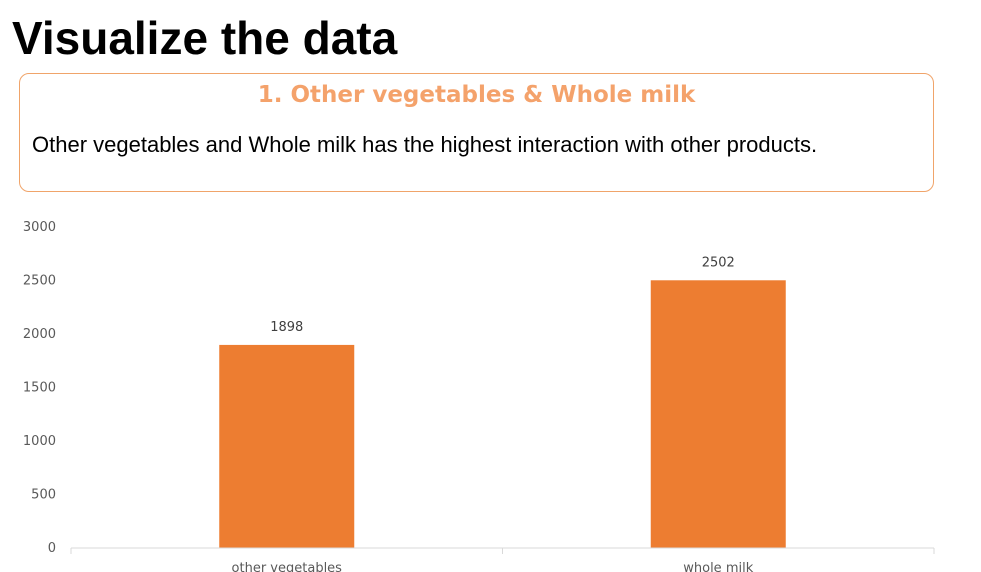 The width and height of the screenshot is (981, 572). What do you see at coordinates (39, 334) in the screenshot?
I see `y-tick-label: 2000` at bounding box center [39, 334].